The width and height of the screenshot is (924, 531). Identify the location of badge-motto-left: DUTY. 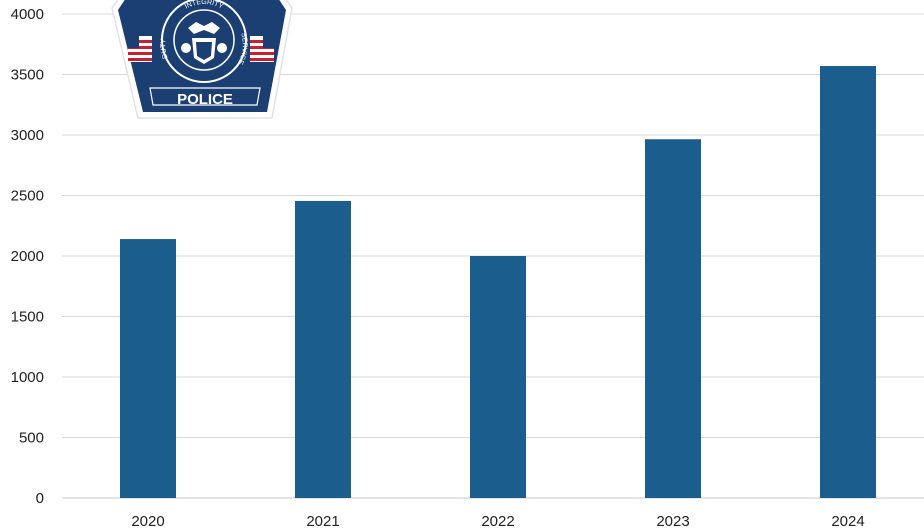
(164, 48).